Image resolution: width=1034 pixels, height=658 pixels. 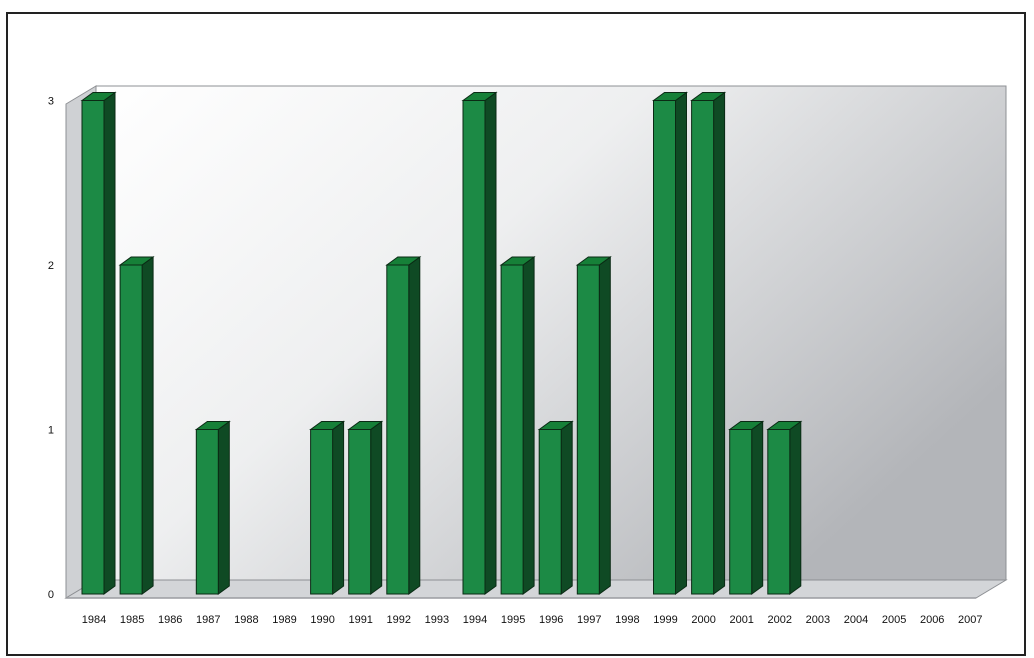 I want to click on x-tick-label: 1994, so click(x=475, y=620).